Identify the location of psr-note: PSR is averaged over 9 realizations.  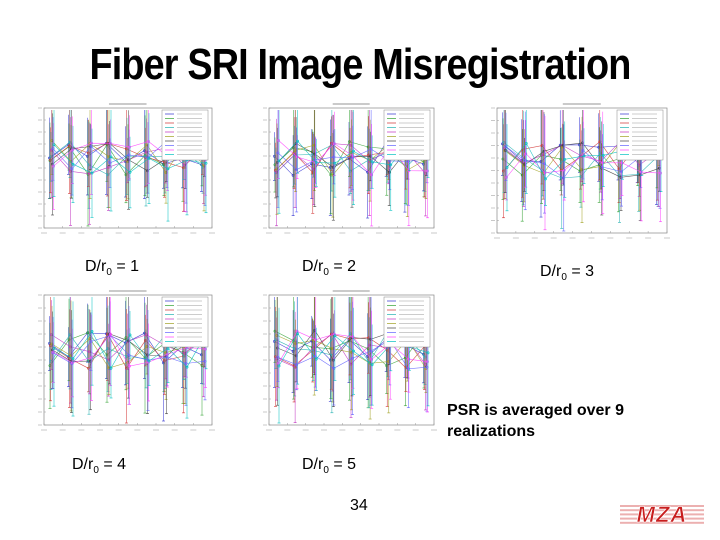
(535, 421).